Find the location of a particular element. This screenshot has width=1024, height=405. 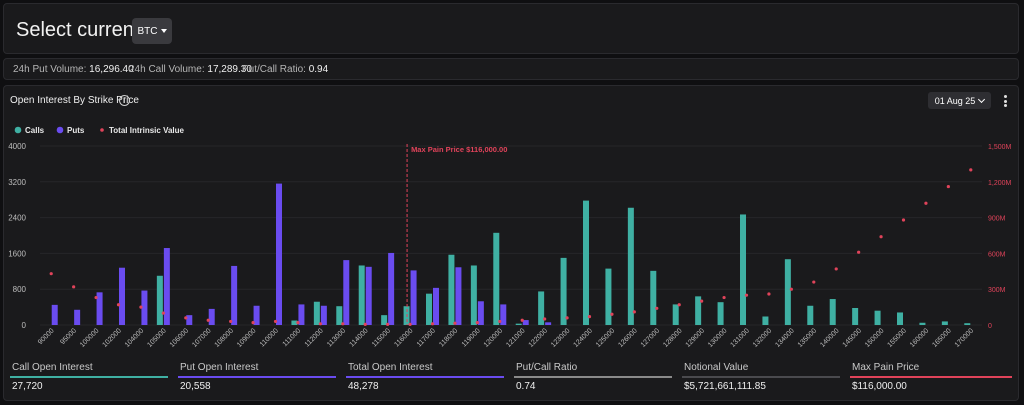

x-axis-tick-label: 122000 is located at coordinates (539, 338).